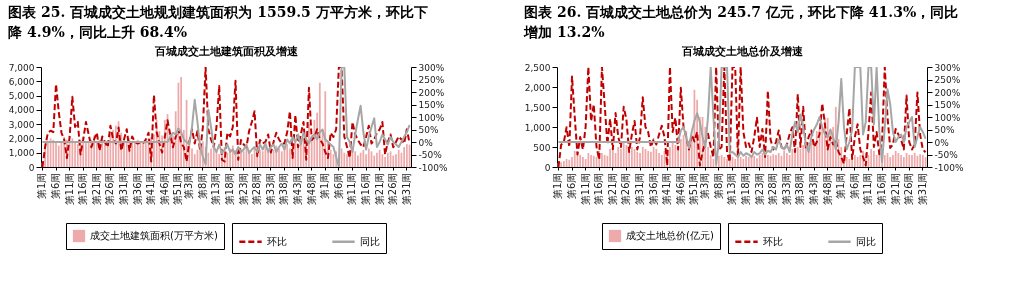  Describe the element at coordinates (740, 22) in the screenshot. I see `chart-title: 图表 26. 百城成交土地总价为 245.7 亿元，环比下降 41.3%，同比增加 13.2%` at that location.